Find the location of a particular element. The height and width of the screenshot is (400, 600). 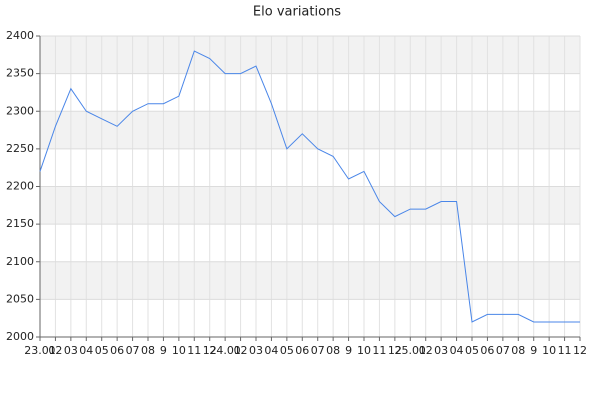

y-tick-label: 2000 is located at coordinates (20, 336).